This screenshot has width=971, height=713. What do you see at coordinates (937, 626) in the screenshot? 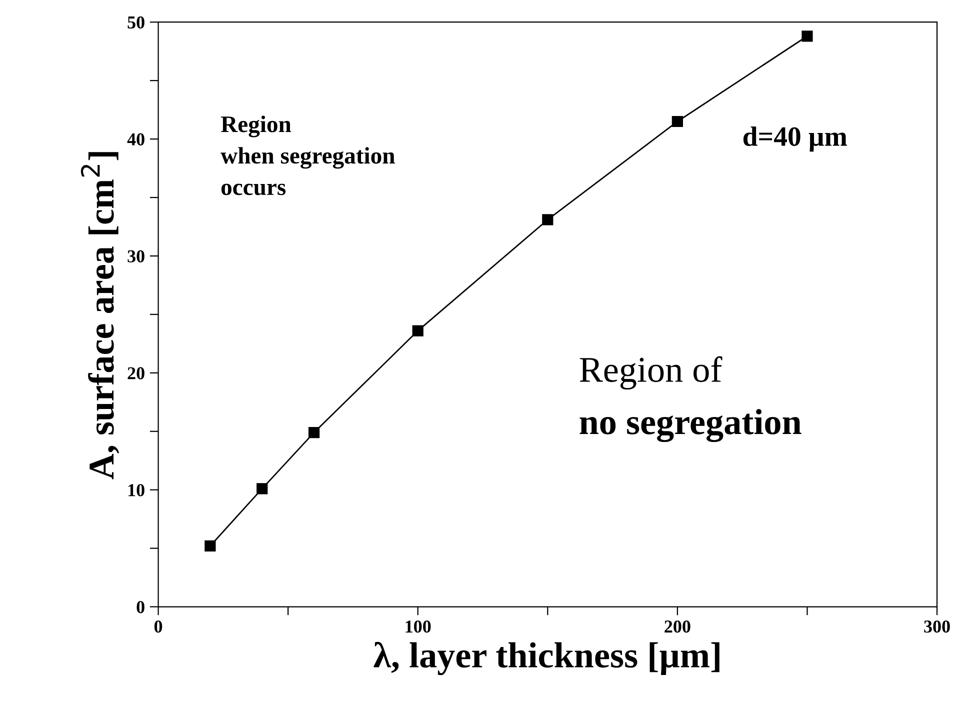
I see `x-tick-label: 300` at bounding box center [937, 626].